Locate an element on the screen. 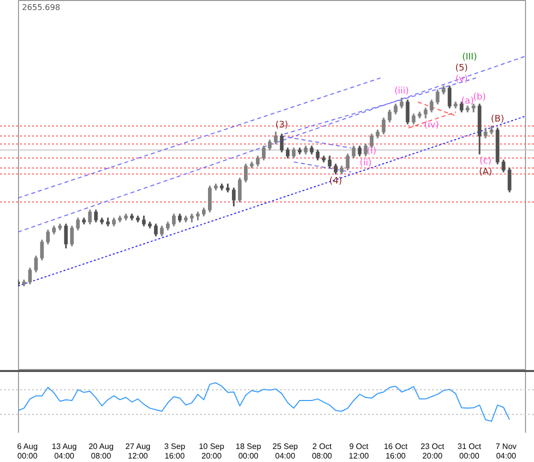 The image size is (534, 462). x-tick-label: 31 Oct 00:00 is located at coordinates (469, 451).